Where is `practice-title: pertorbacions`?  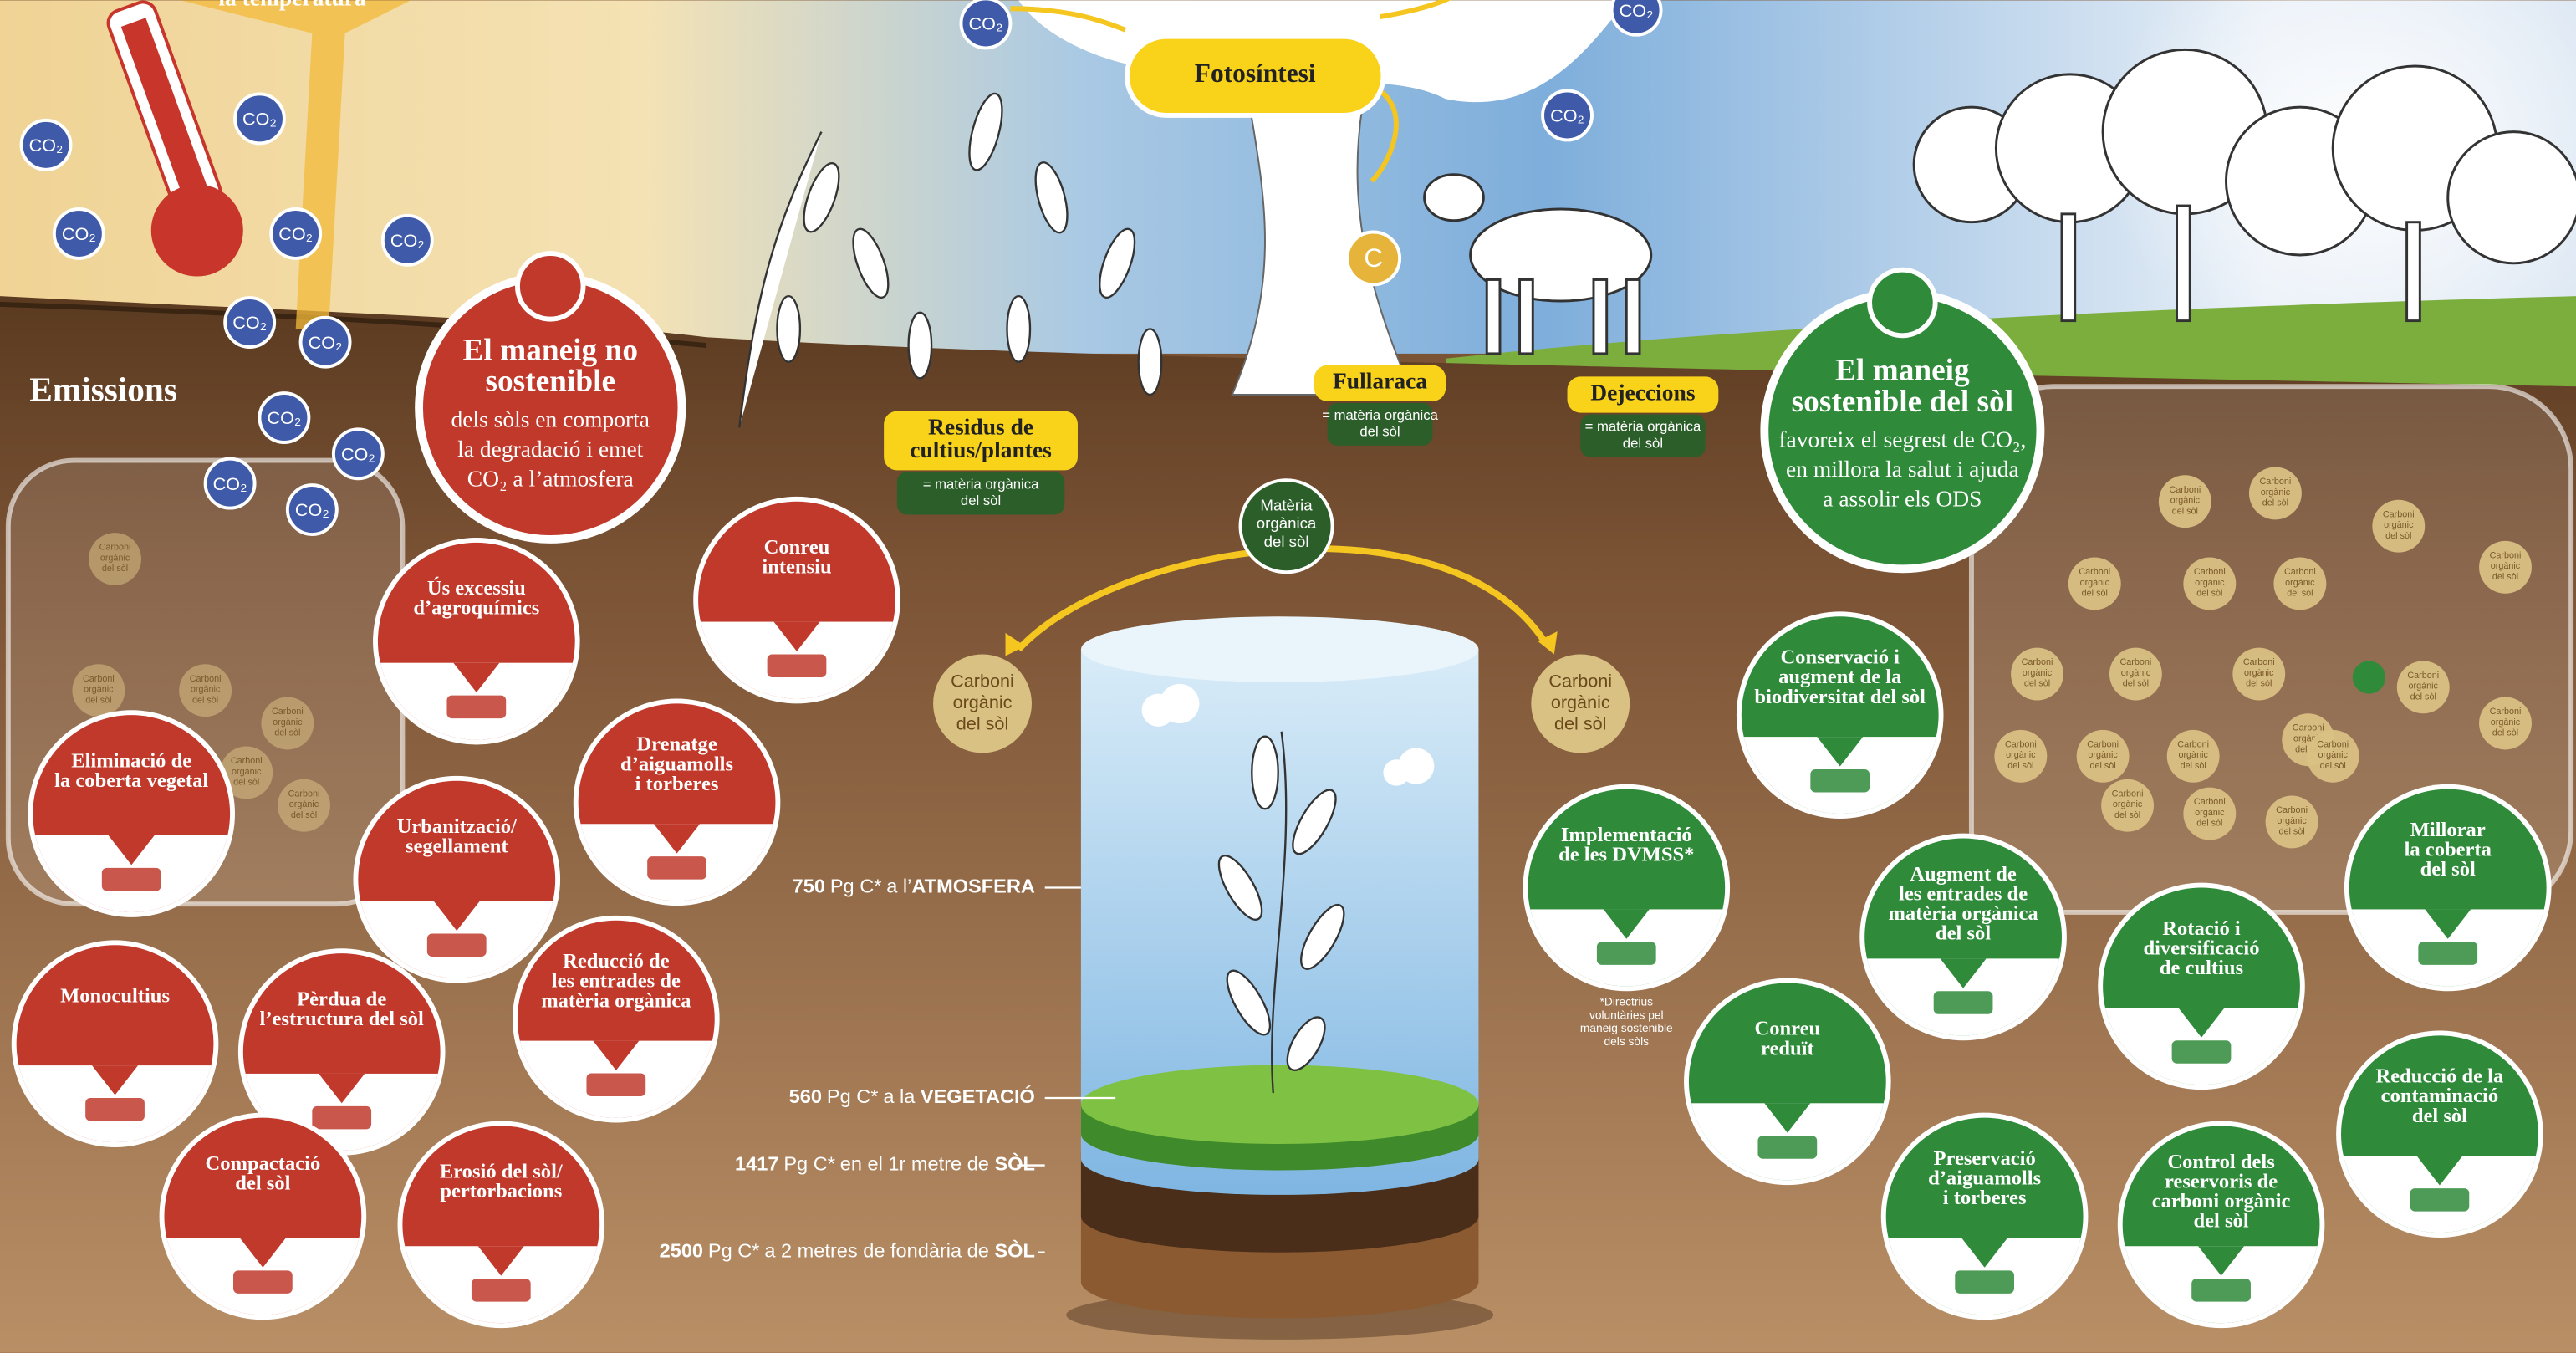 practice-title: pertorbacions is located at coordinates (501, 1191).